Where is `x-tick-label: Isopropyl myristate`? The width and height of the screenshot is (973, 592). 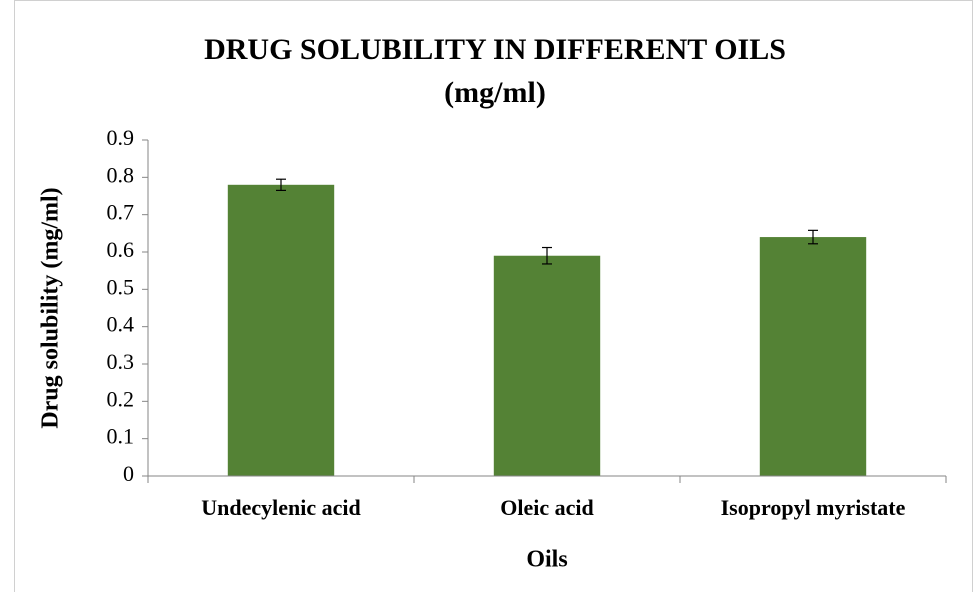
x-tick-label: Isopropyl myristate is located at coordinates (813, 507).